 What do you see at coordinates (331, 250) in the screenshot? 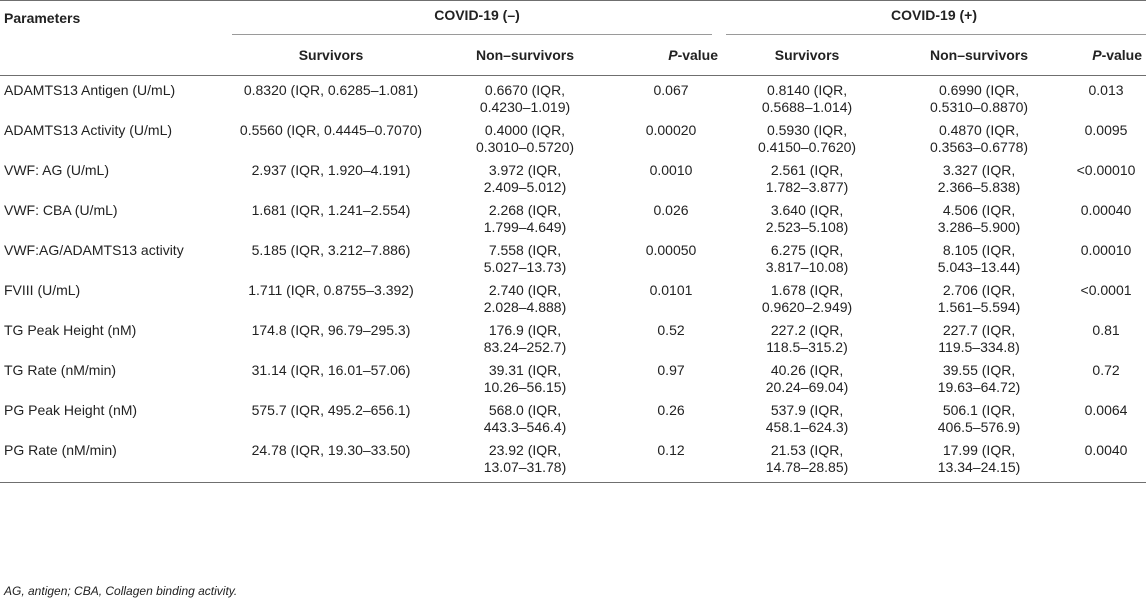
I see `cell-neg-survivors-line: 5.185 (IQR, 3.212–7.886)` at bounding box center [331, 250].